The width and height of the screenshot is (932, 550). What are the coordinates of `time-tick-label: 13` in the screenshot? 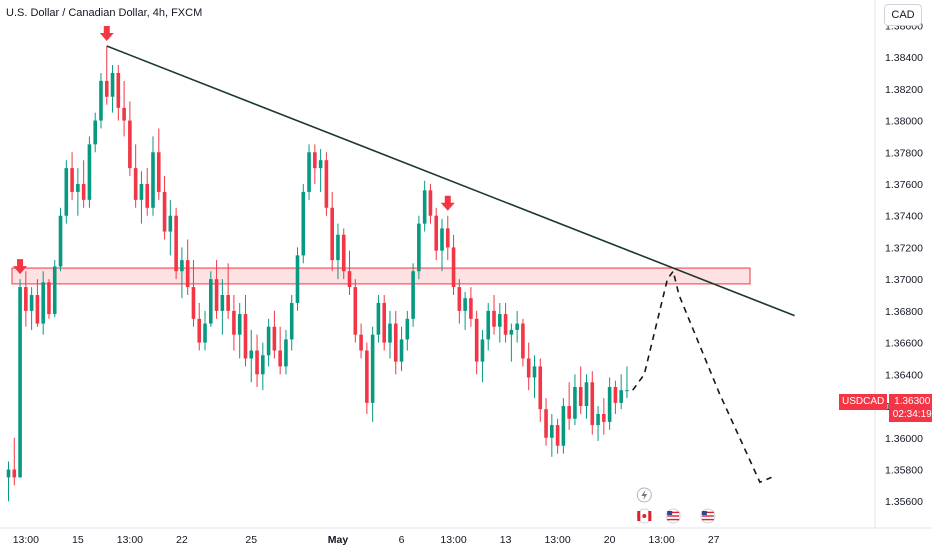 It's located at (506, 540).